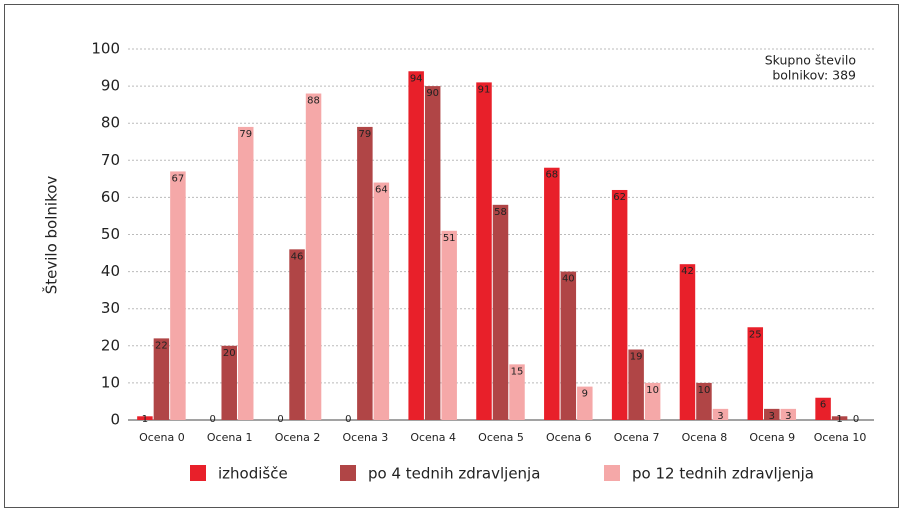  What do you see at coordinates (115, 420) in the screenshot?
I see `y-tick-label: 0` at bounding box center [115, 420].